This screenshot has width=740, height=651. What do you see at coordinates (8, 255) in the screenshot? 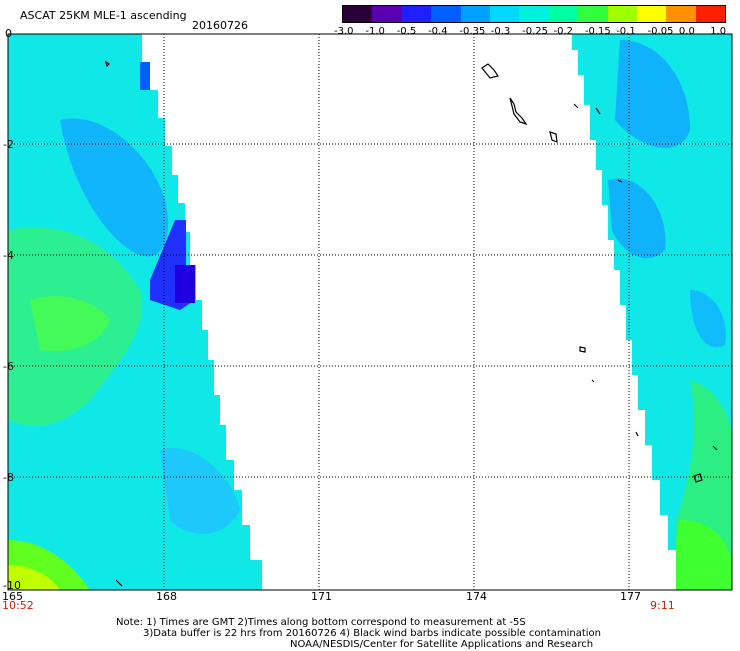
I see `y-tick-label: -4` at bounding box center [8, 255].